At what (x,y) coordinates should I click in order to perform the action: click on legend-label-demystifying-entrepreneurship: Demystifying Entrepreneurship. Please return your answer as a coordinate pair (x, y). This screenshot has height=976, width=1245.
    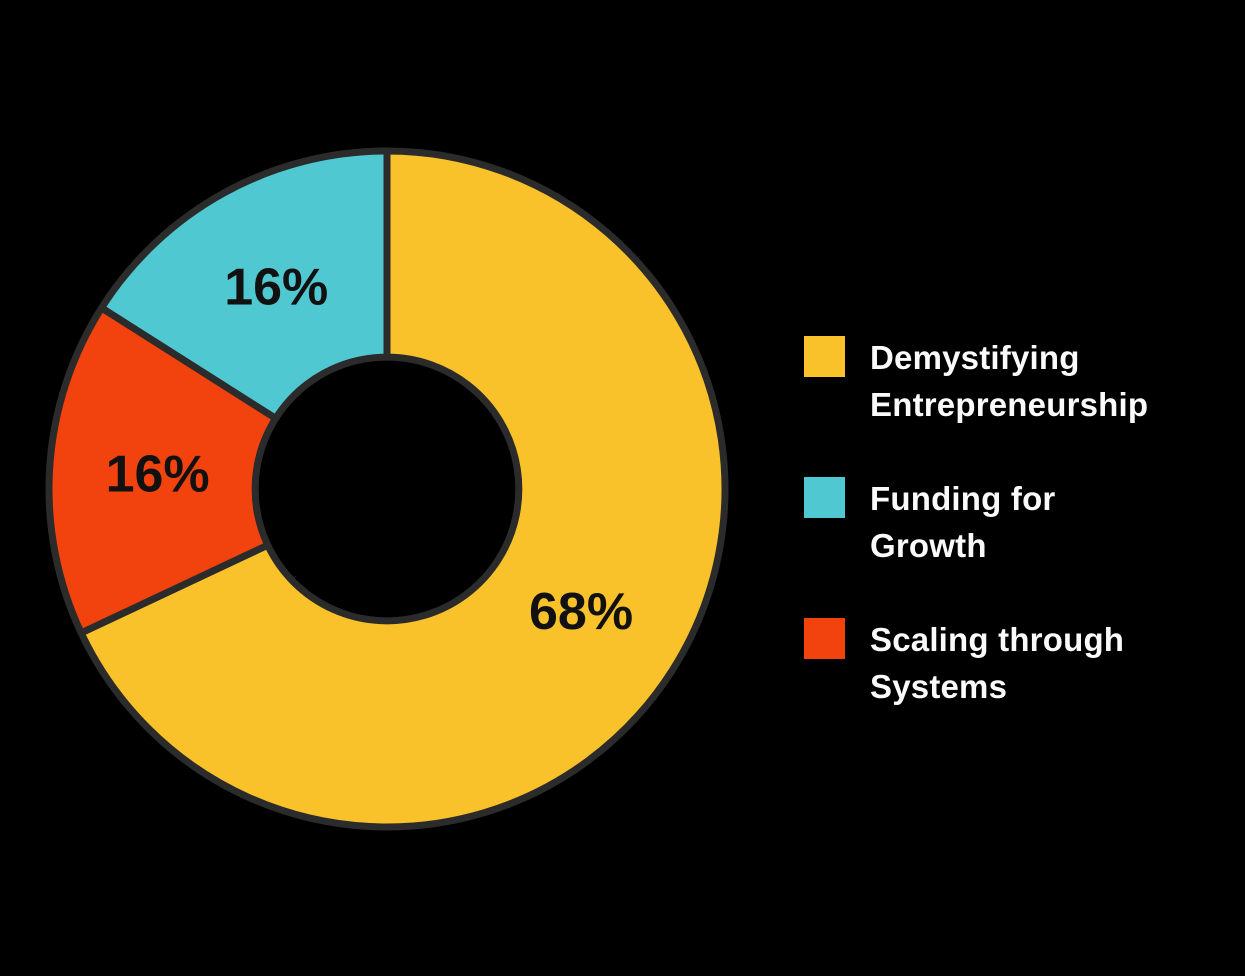
    Looking at the image, I should click on (1009, 381).